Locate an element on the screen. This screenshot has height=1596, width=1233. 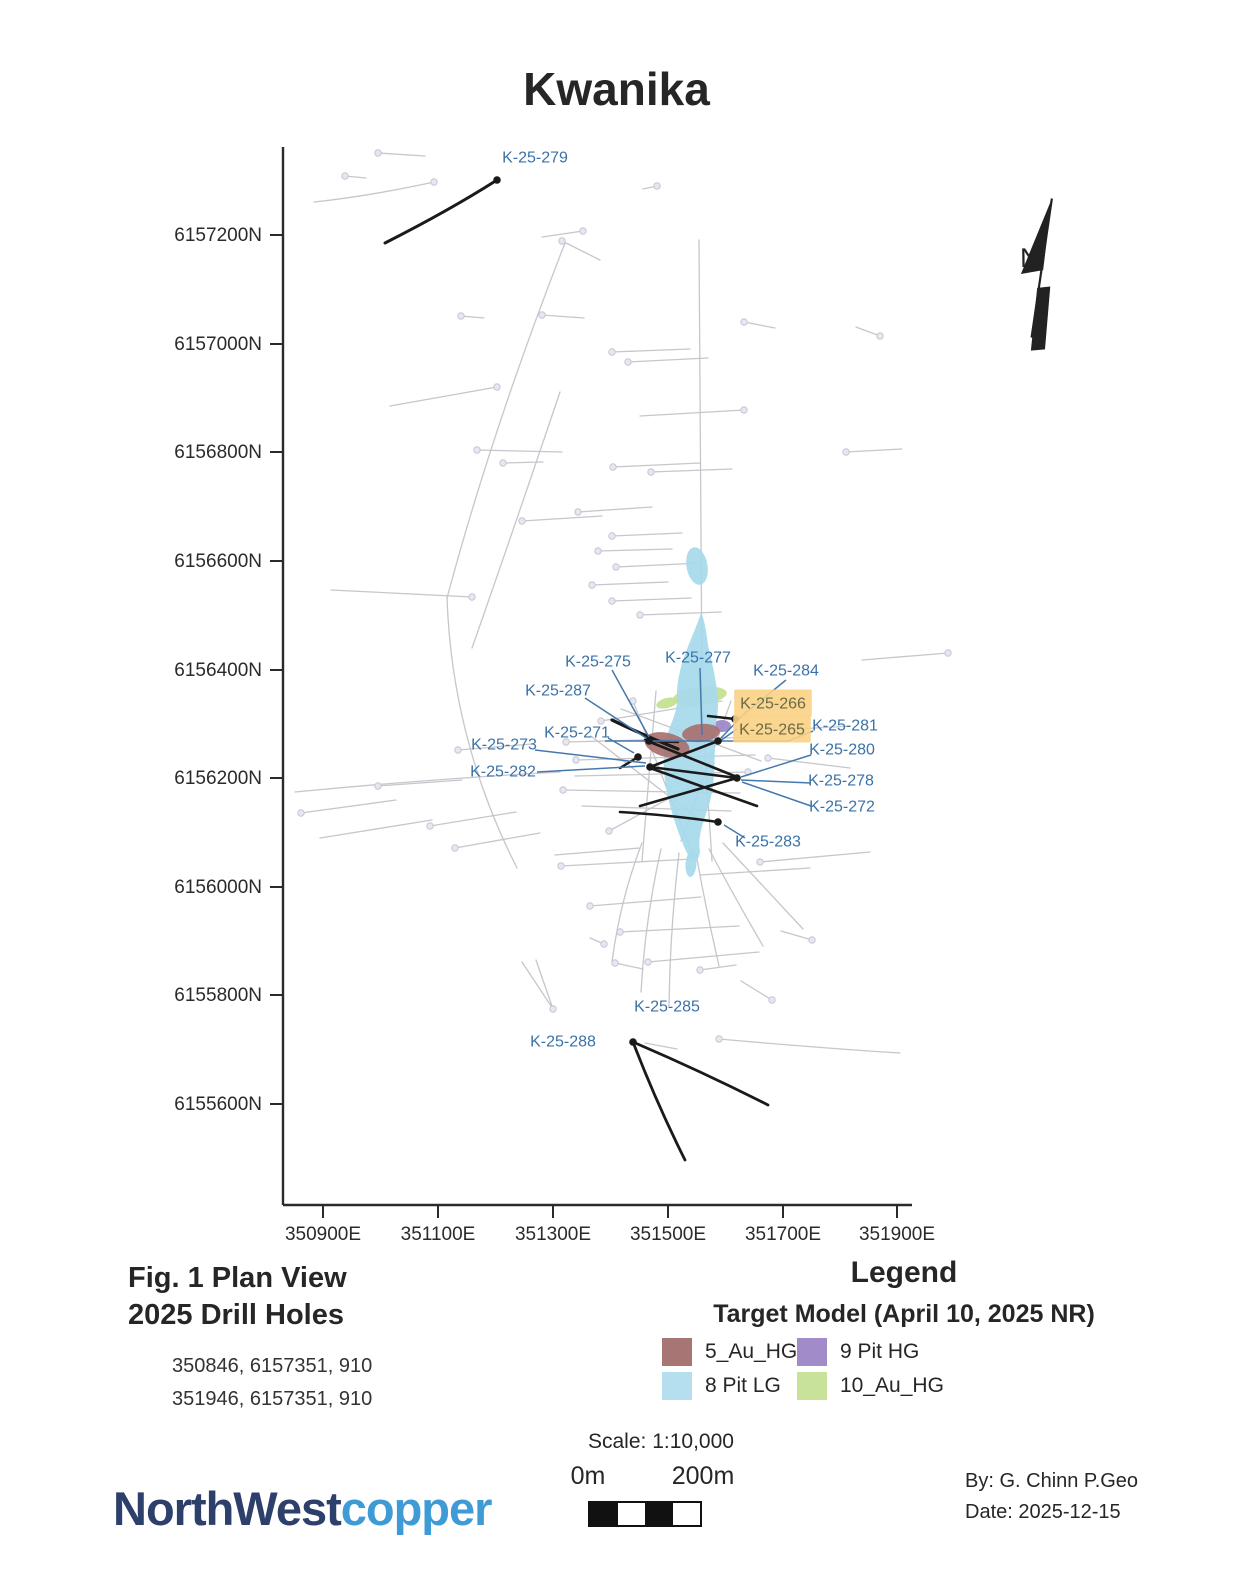
y-tick-label: 6155800N is located at coordinates (218, 995).